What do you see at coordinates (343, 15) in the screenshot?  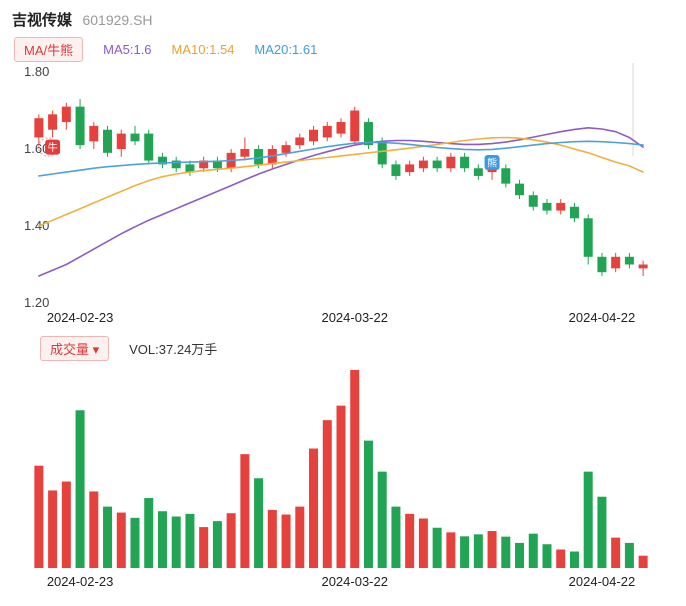 I see `header: 吉视传媒 601929.SH` at bounding box center [343, 15].